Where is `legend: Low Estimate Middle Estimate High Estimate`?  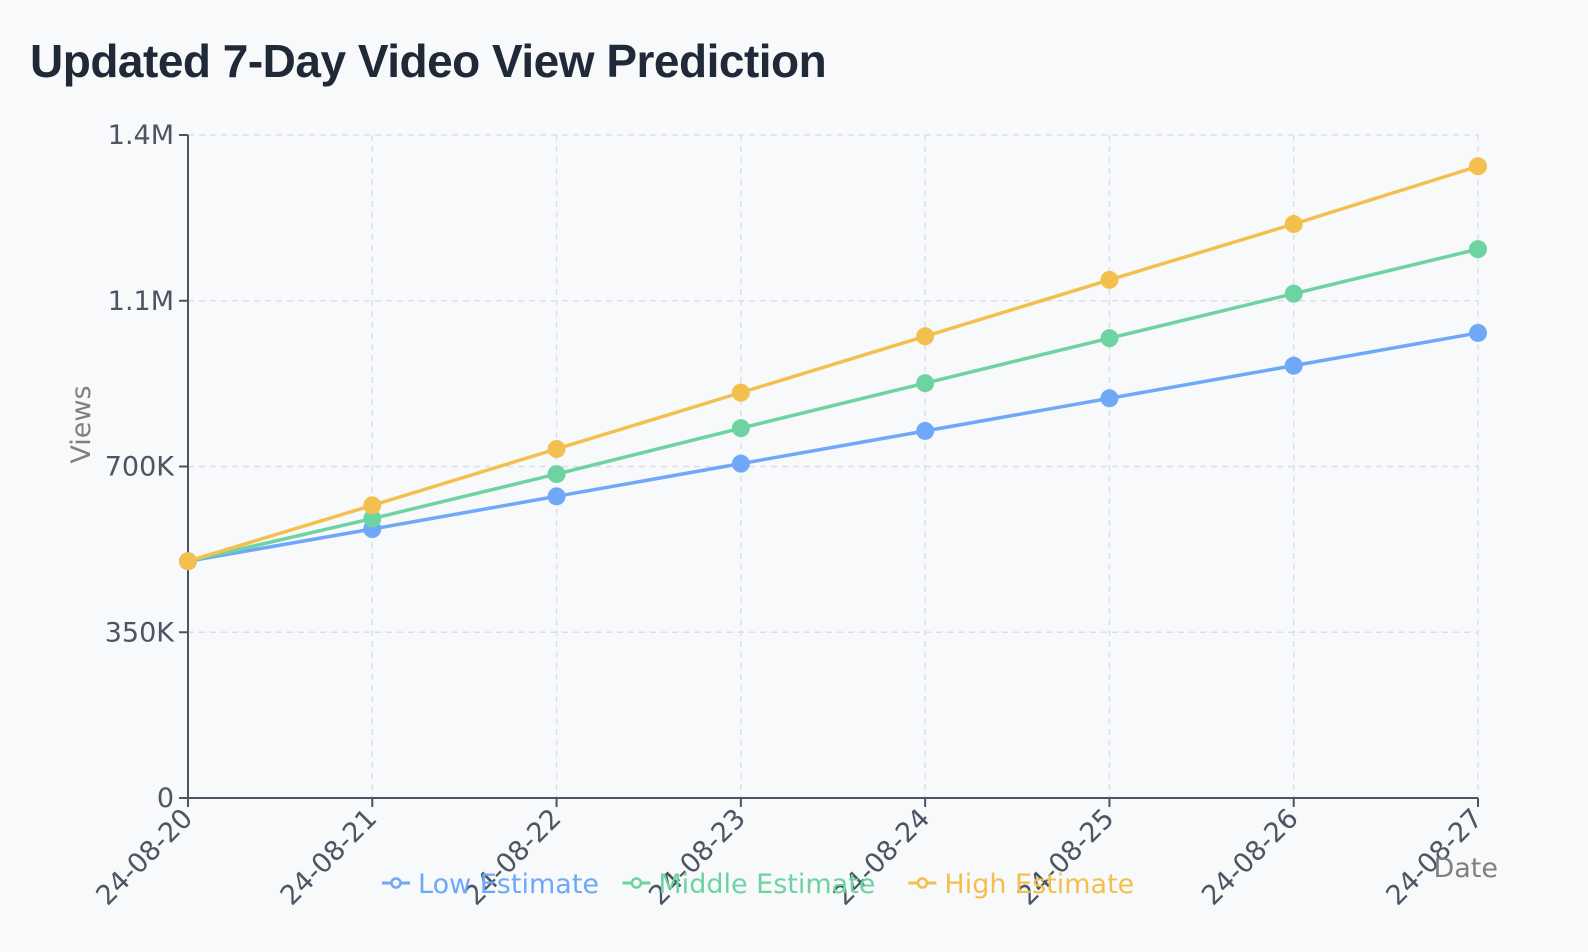
legend: Low Estimate Middle Estimate High Estimate is located at coordinates (758, 884).